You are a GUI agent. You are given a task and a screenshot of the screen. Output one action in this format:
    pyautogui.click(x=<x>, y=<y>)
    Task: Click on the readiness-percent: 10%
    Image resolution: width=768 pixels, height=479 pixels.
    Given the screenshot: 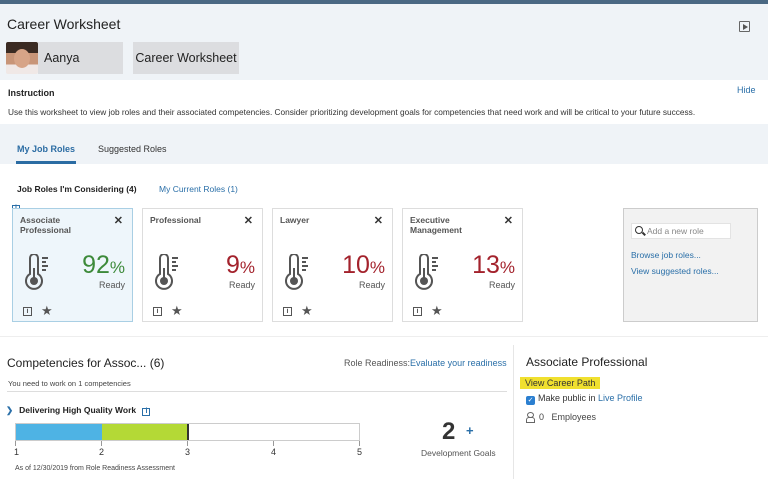 What is the action you would take?
    pyautogui.click(x=363, y=265)
    